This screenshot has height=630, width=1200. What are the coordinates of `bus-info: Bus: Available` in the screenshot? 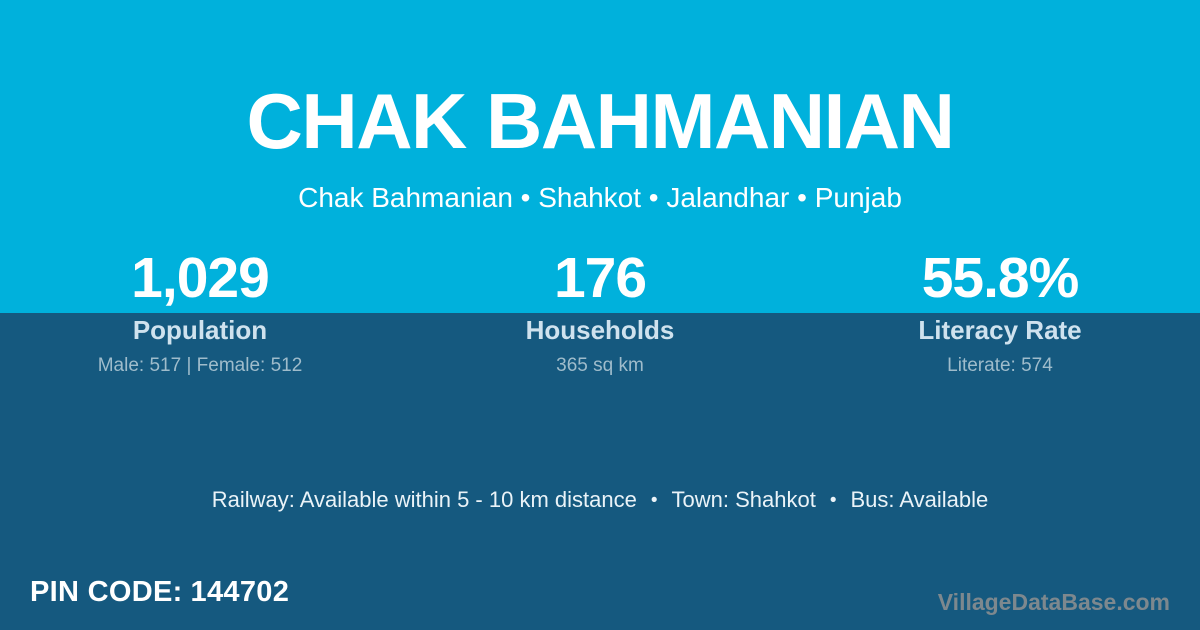 It's located at (919, 499).